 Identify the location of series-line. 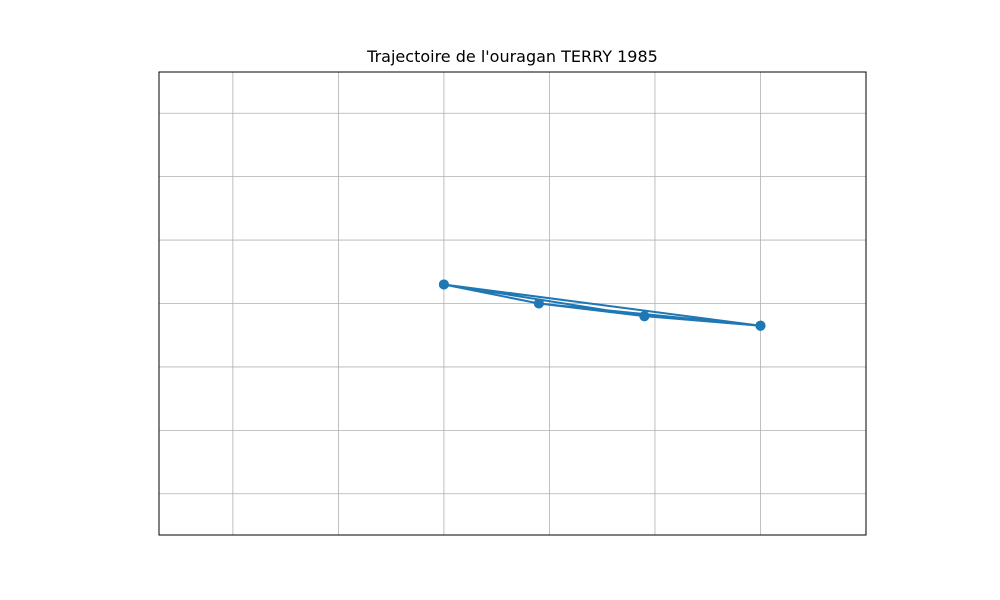
(602, 305).